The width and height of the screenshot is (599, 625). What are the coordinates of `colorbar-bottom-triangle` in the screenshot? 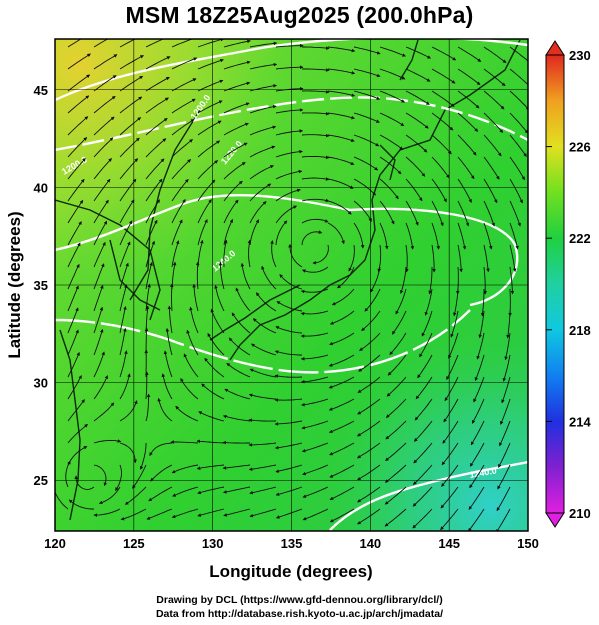 It's located at (555, 520).